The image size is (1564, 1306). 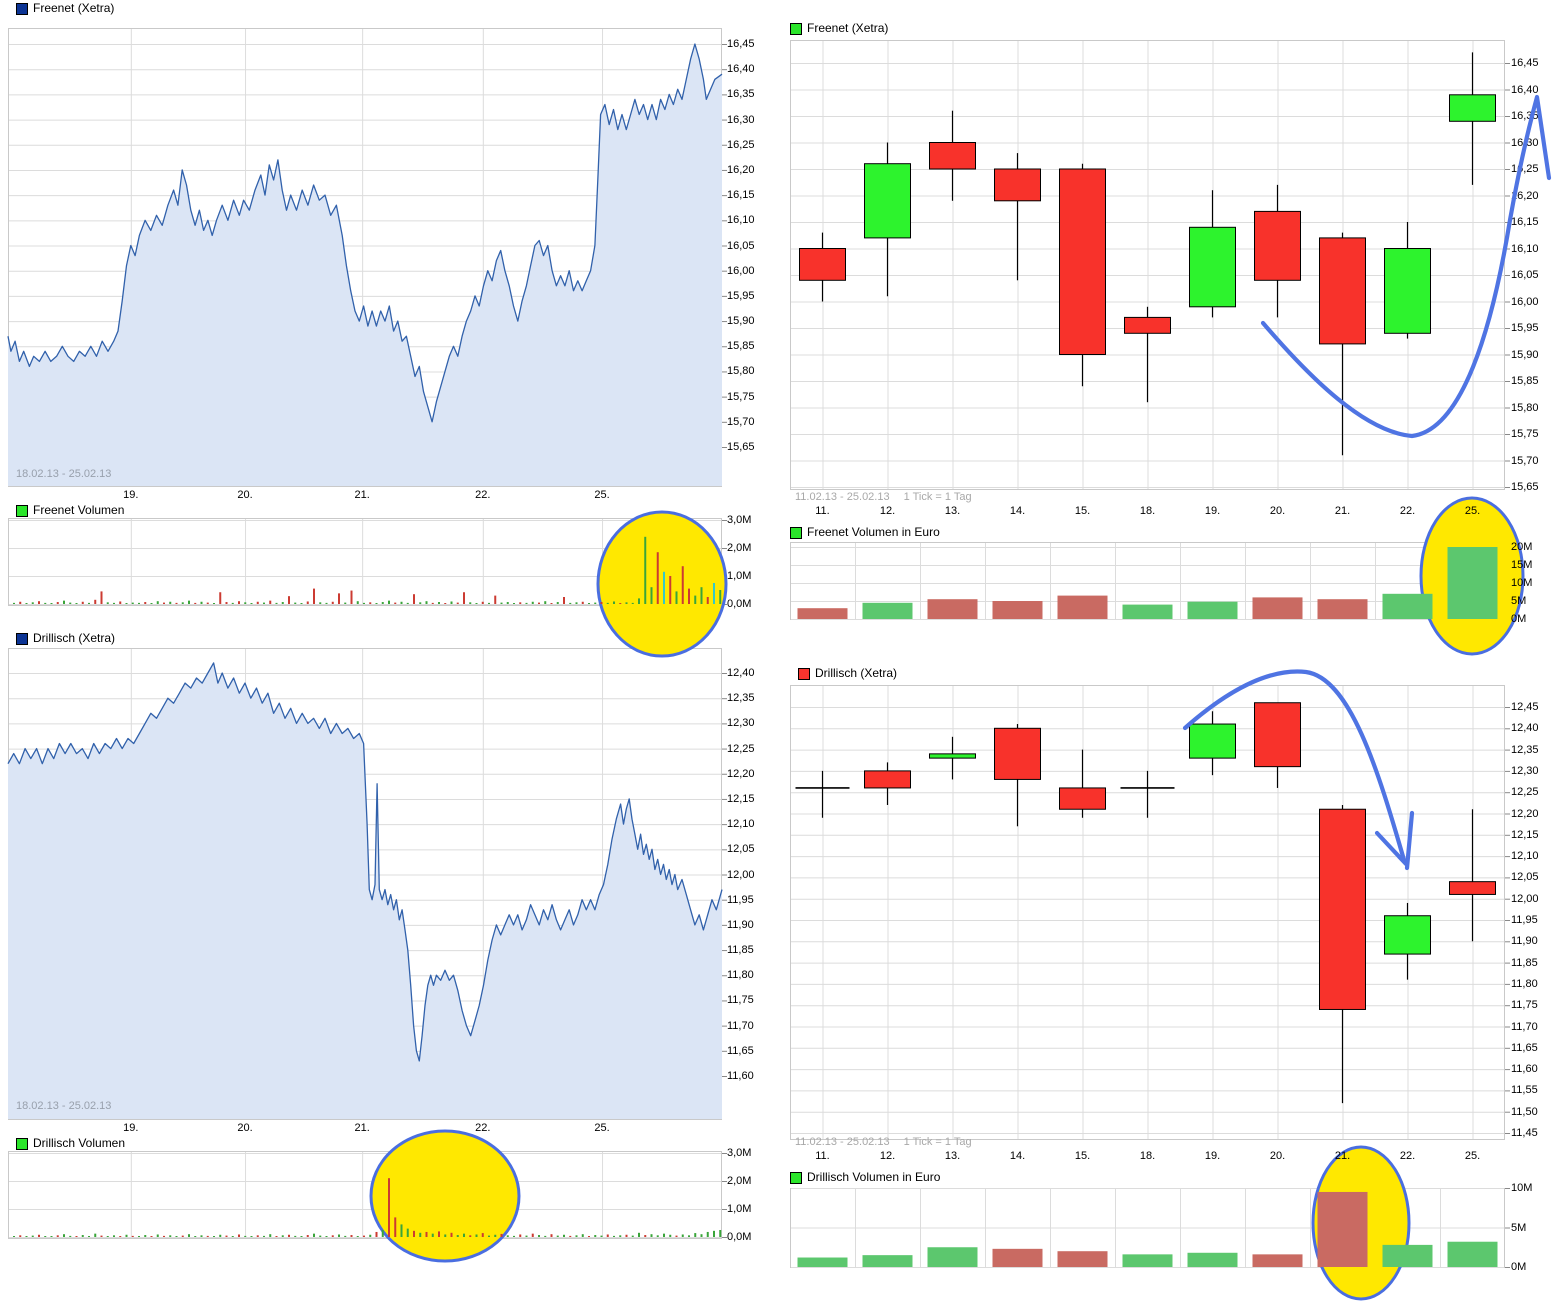 I want to click on y-tick-label: 12,05, so click(x=741, y=849).